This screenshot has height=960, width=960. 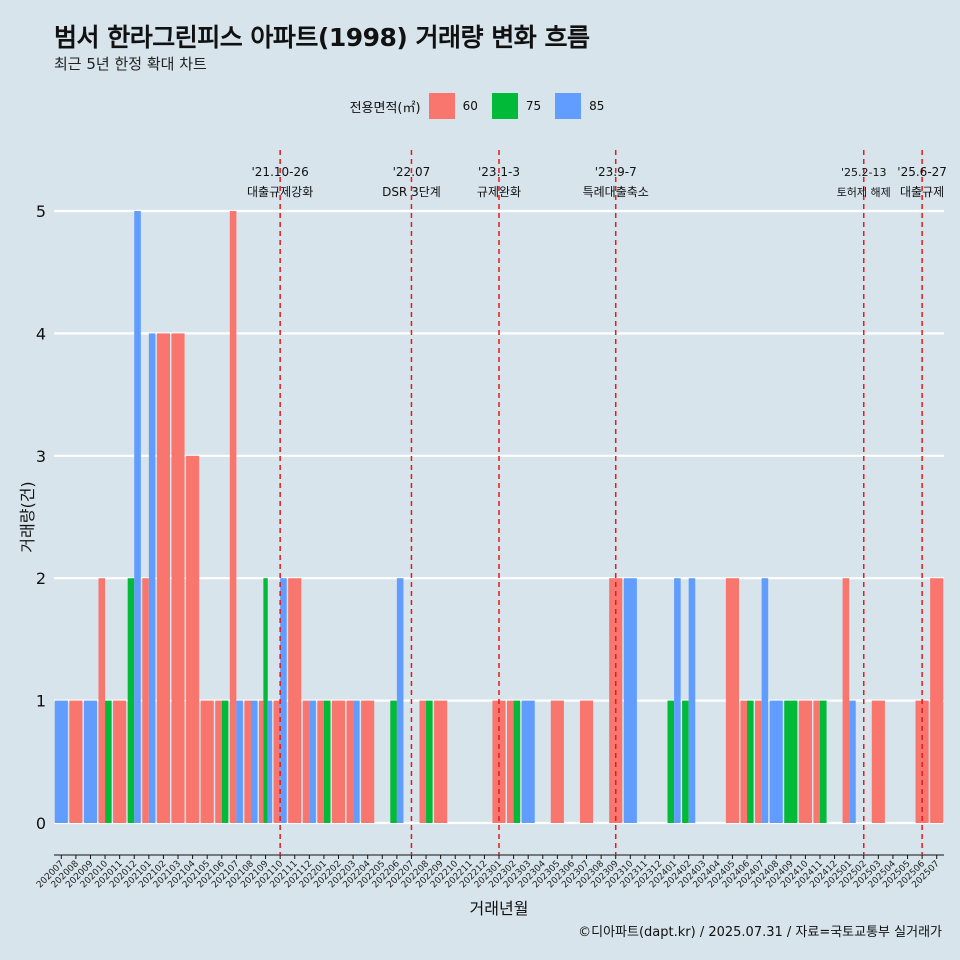 I want to click on chart-title: 범서 한라그린피스 아파트(1998) 거래량 변화 흐름, so click(x=322, y=37).